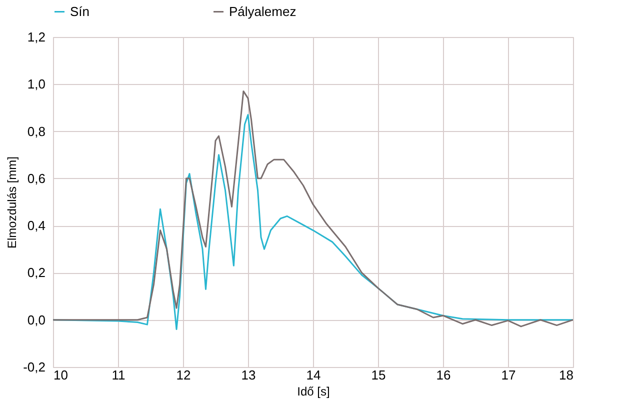  Describe the element at coordinates (443, 375) in the screenshot. I see `x-tick-label: 16` at that location.